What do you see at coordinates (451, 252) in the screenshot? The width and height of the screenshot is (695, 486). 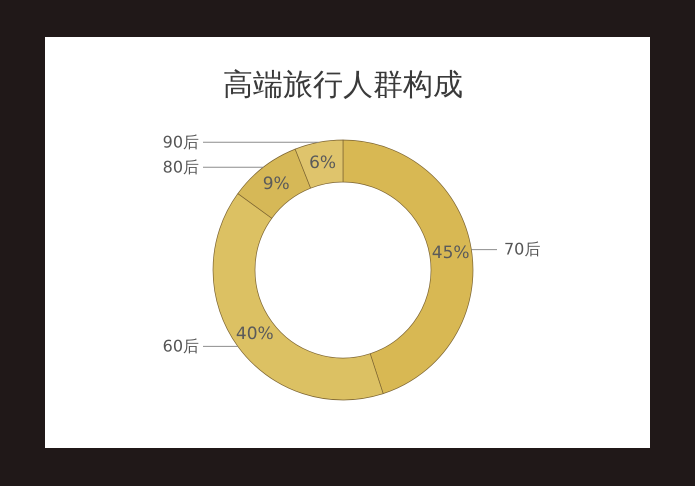 I see `data-label: 45%` at bounding box center [451, 252].